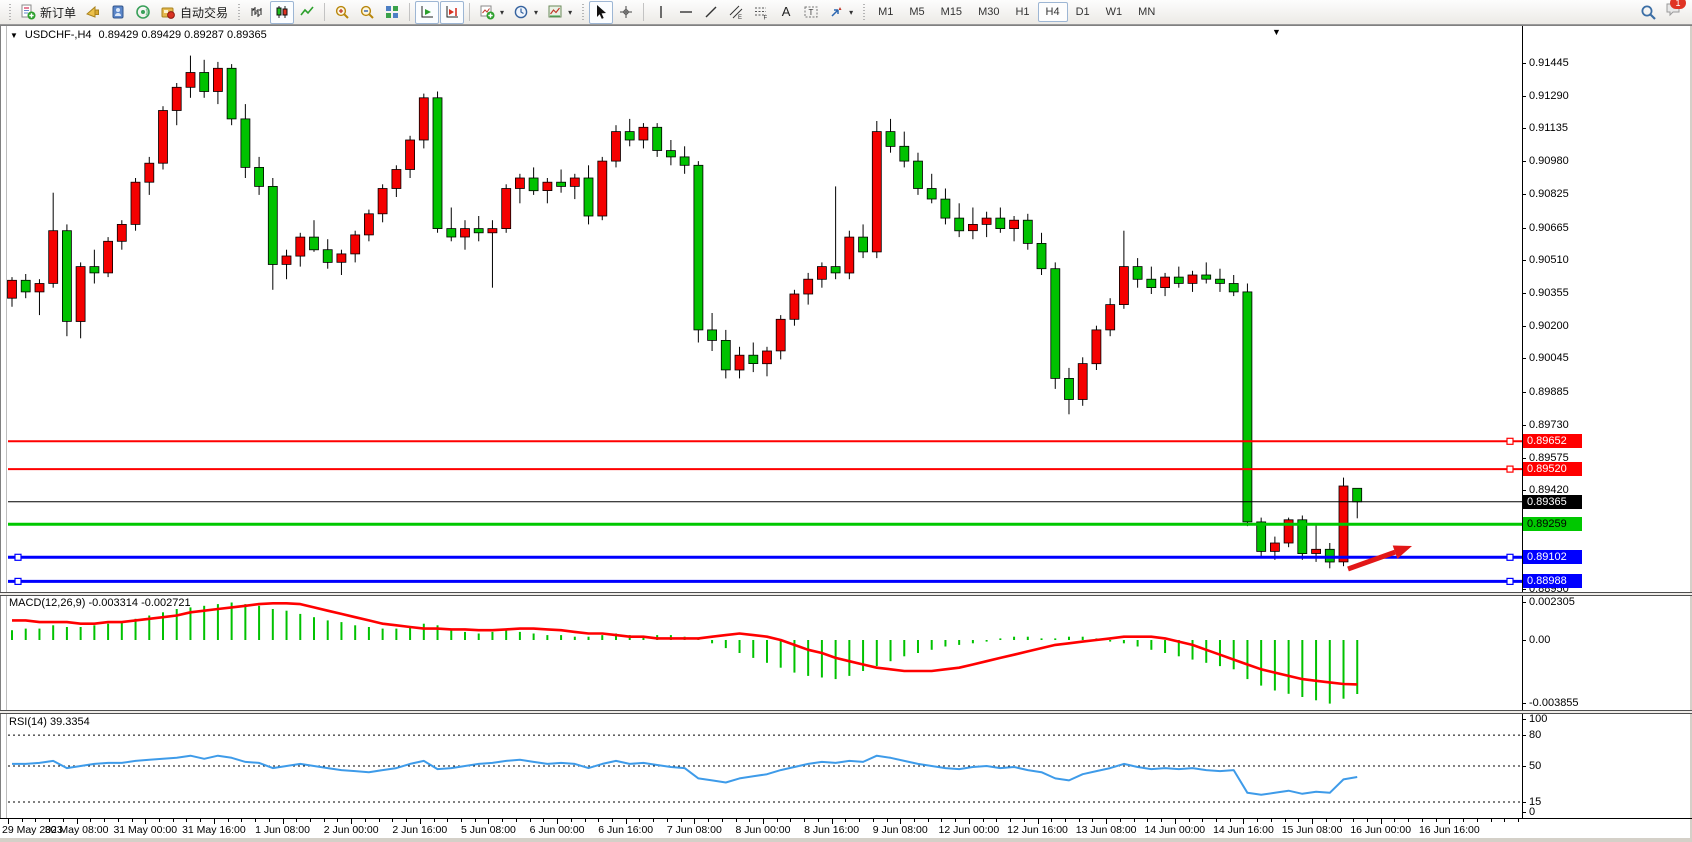 The width and height of the screenshot is (1692, 842). I want to click on new-order-button: 新订单, so click(48, 12).